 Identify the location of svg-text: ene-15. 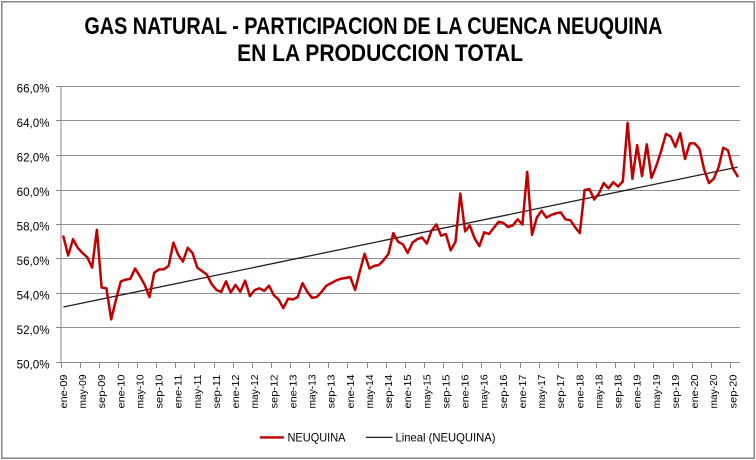
(408, 391).